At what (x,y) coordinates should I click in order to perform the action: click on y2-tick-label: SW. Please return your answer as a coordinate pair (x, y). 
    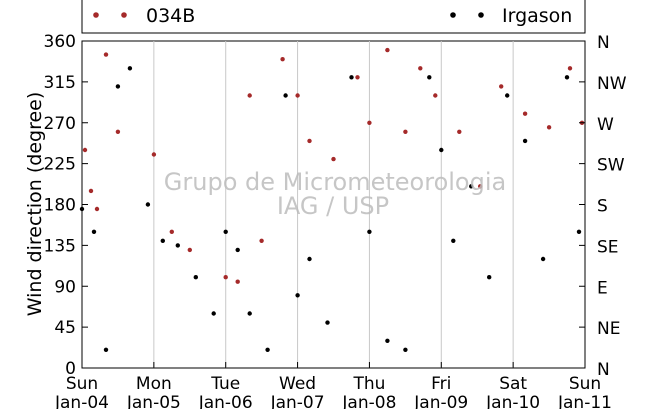
    Looking at the image, I should click on (611, 166).